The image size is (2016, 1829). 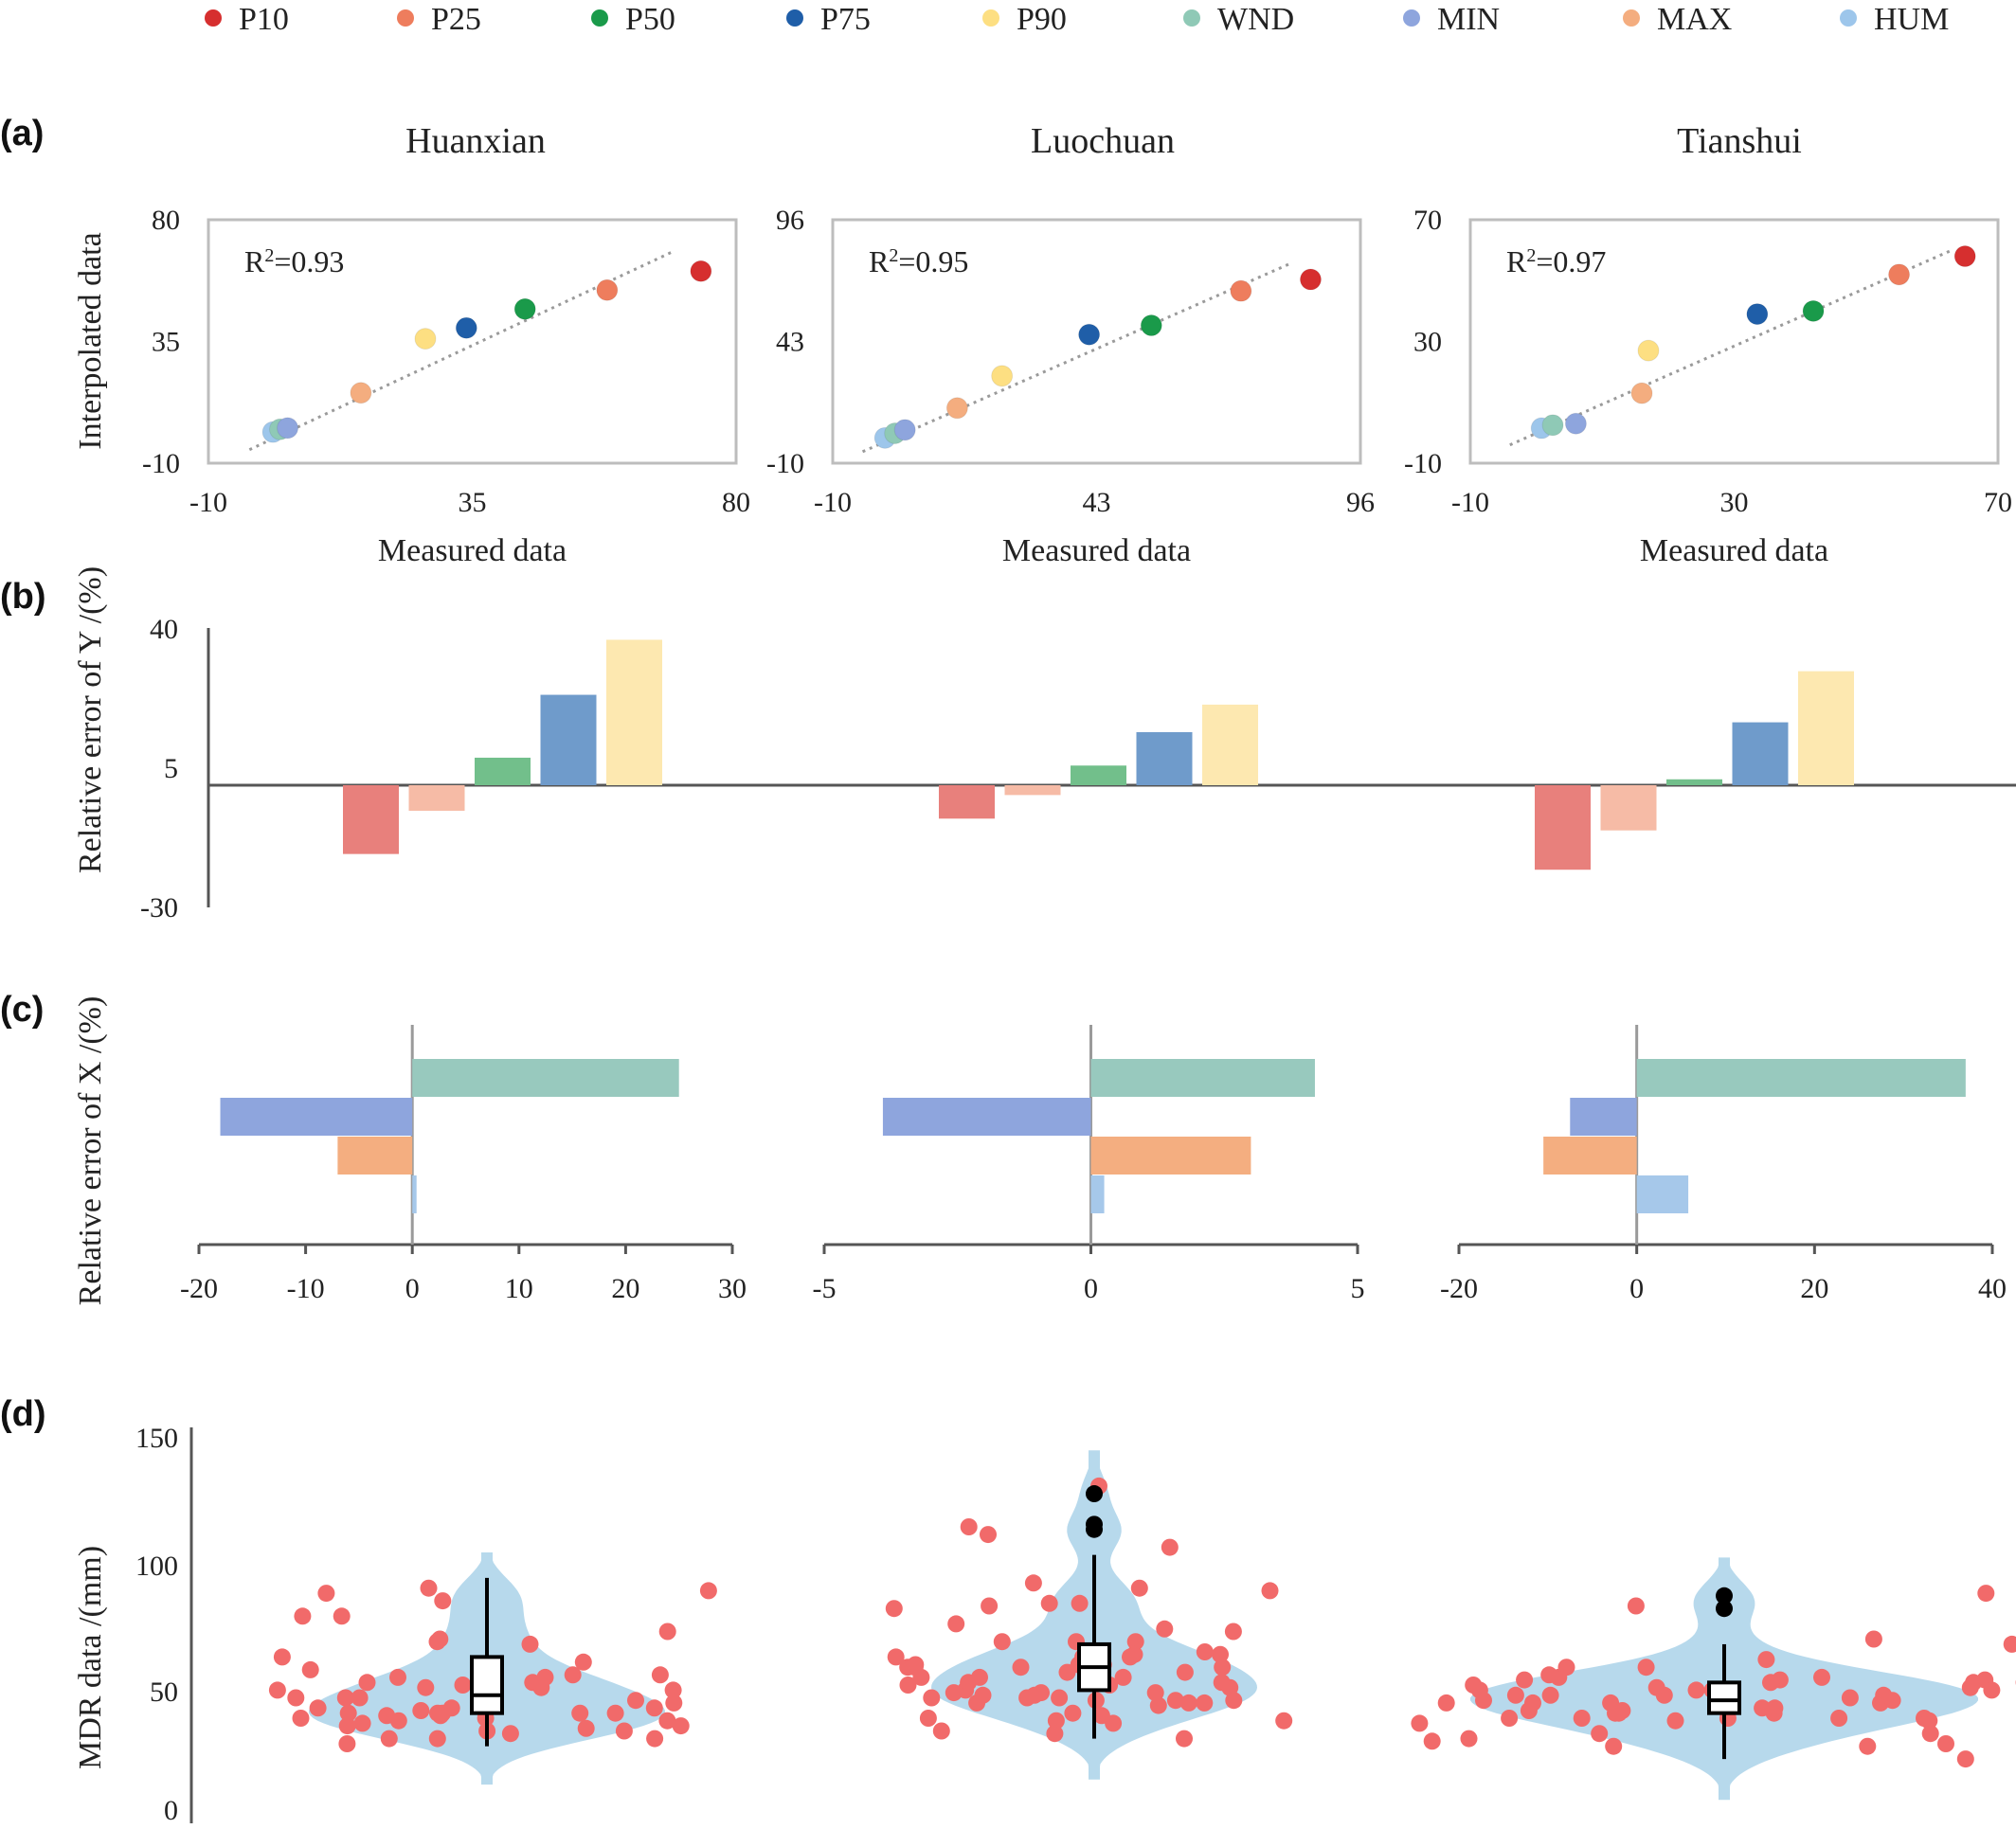 What do you see at coordinates (1164, 758) in the screenshot?
I see `bar-p75` at bounding box center [1164, 758].